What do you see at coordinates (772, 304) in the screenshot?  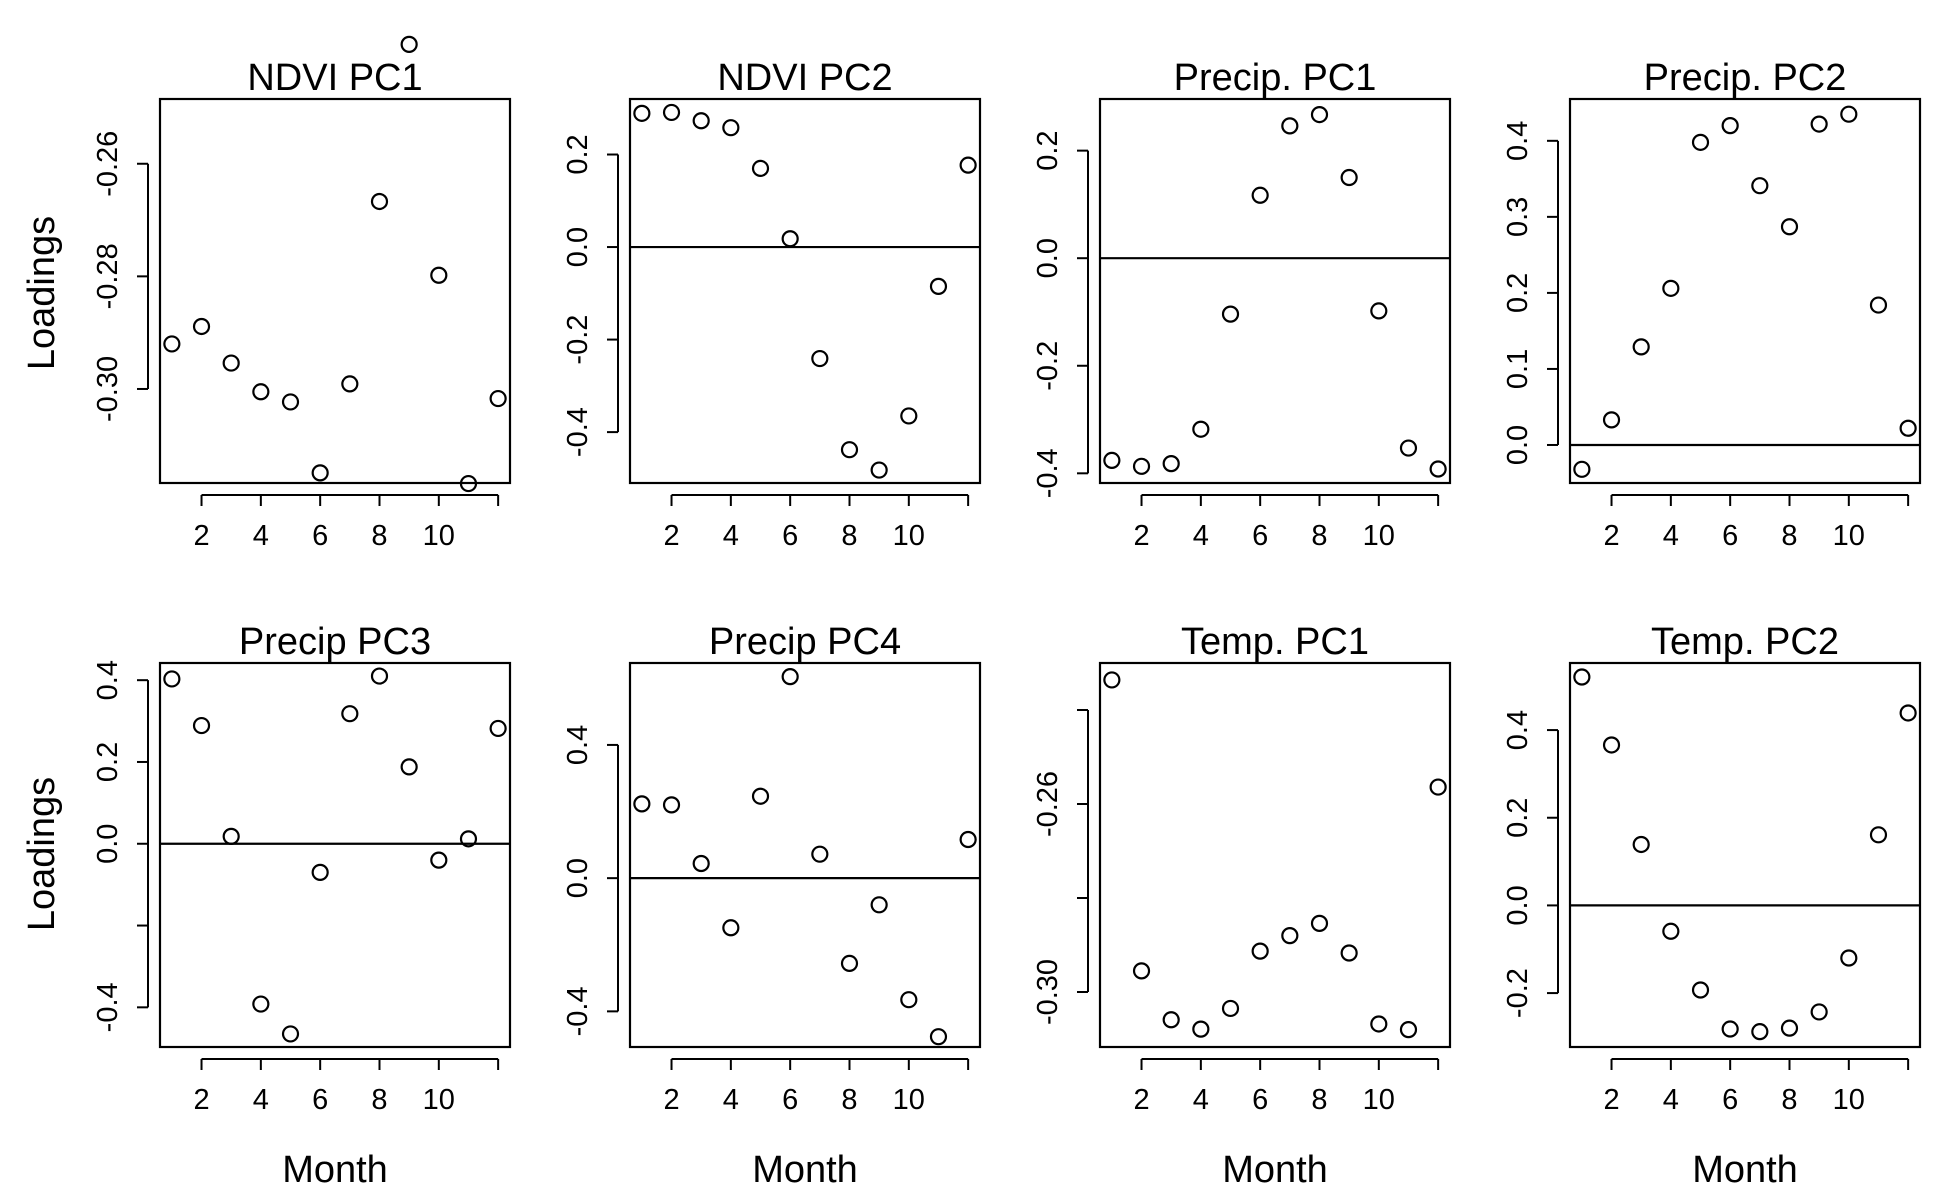 I see `chart-panel-2: NDVI PC2 2 4 6 8 10 0.2 0.0 -0.2 -0.4` at bounding box center [772, 304].